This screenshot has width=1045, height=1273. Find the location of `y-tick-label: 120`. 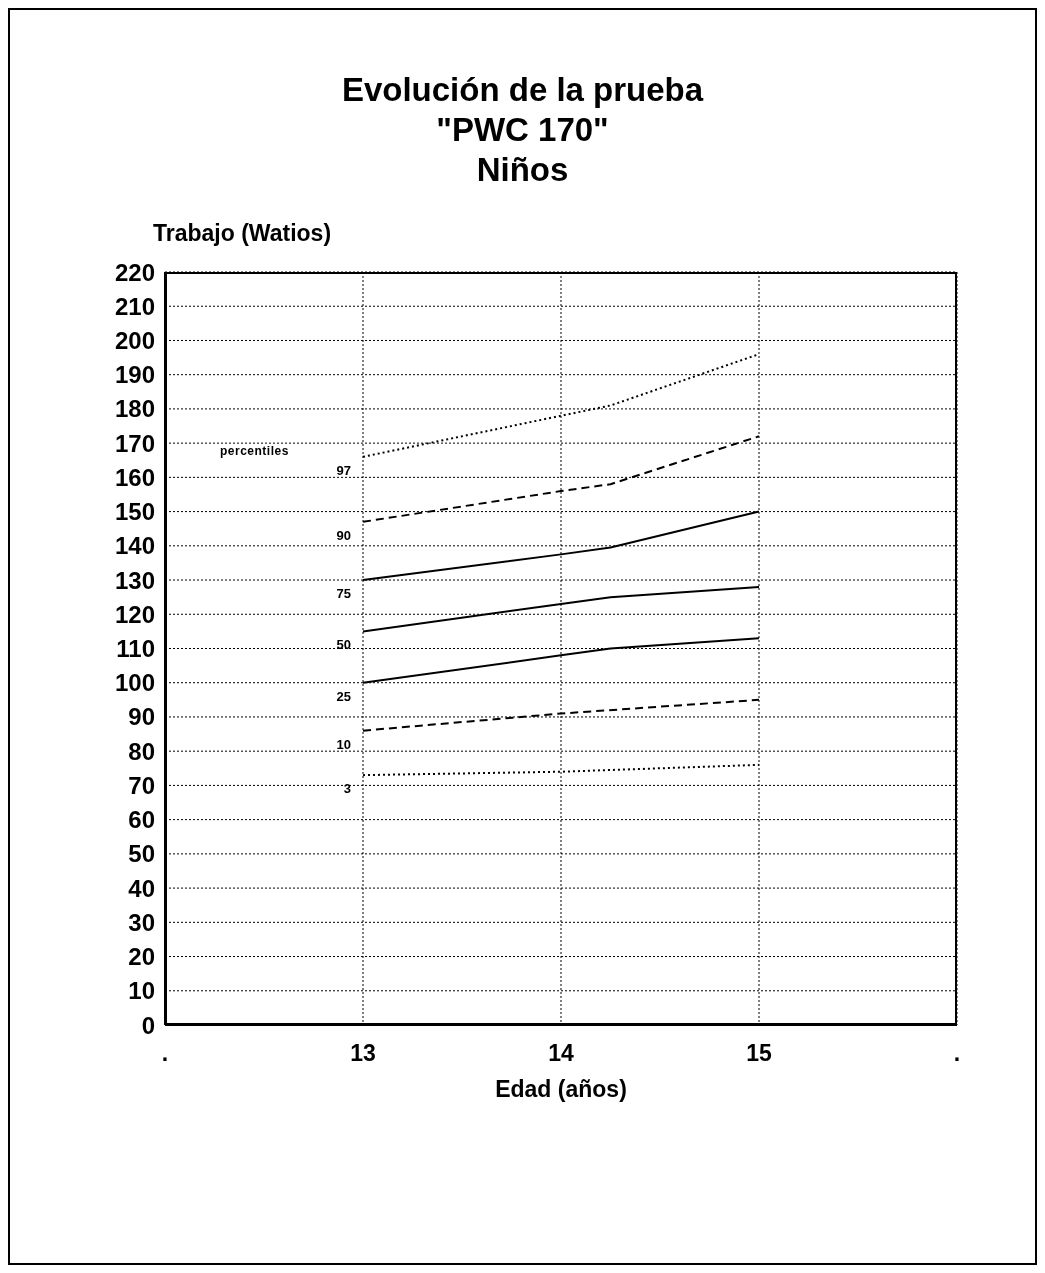

y-tick-label: 120 is located at coordinates (134, 614).